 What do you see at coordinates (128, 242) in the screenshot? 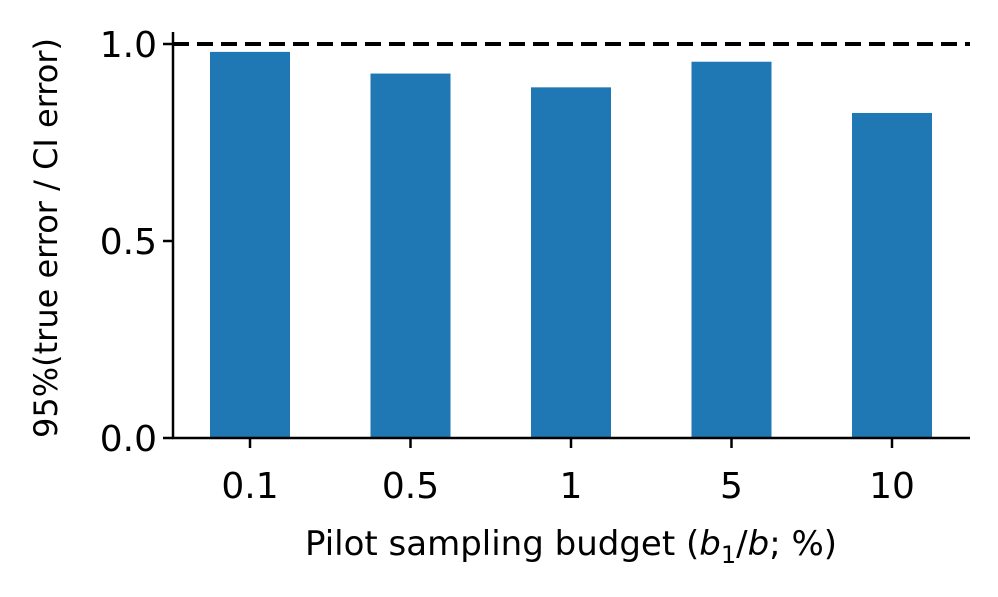
I see `y-tick-label: 0.5` at bounding box center [128, 242].